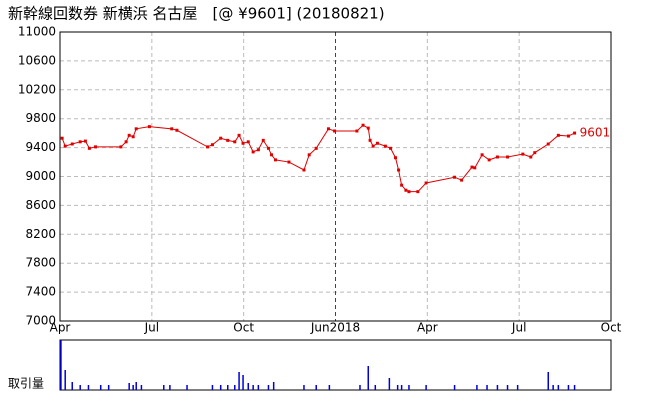  I want to click on y-tick-label: 7400, so click(40, 292).